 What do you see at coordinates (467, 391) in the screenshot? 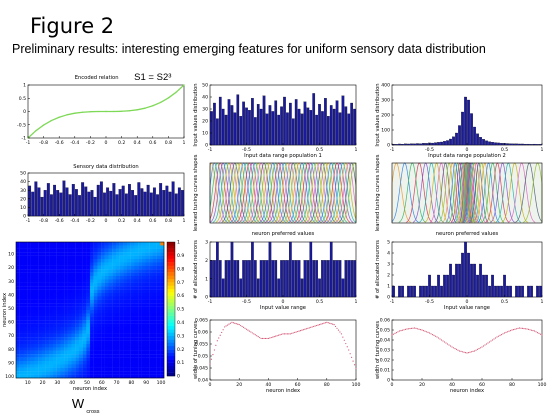
I see `width-pop2-xlabel: neuron index` at bounding box center [467, 391].